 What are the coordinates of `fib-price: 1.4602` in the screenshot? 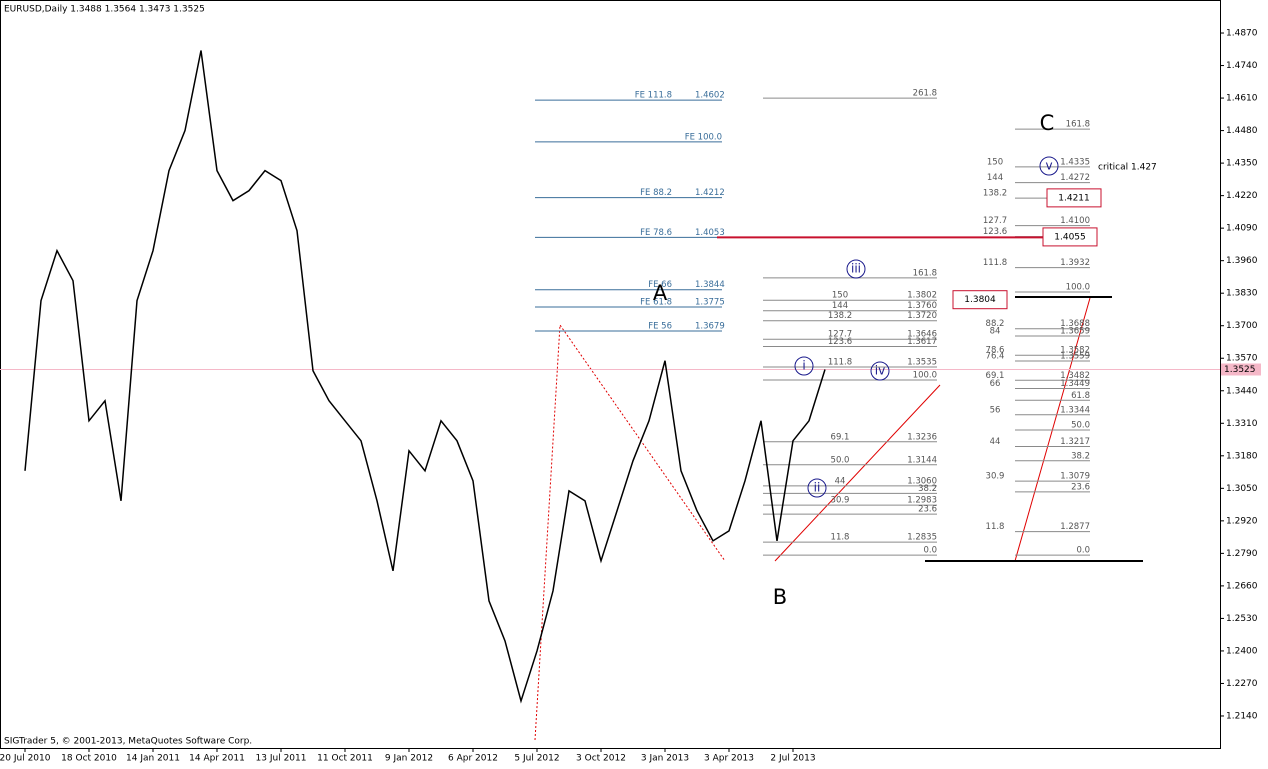 It's located at (710, 96).